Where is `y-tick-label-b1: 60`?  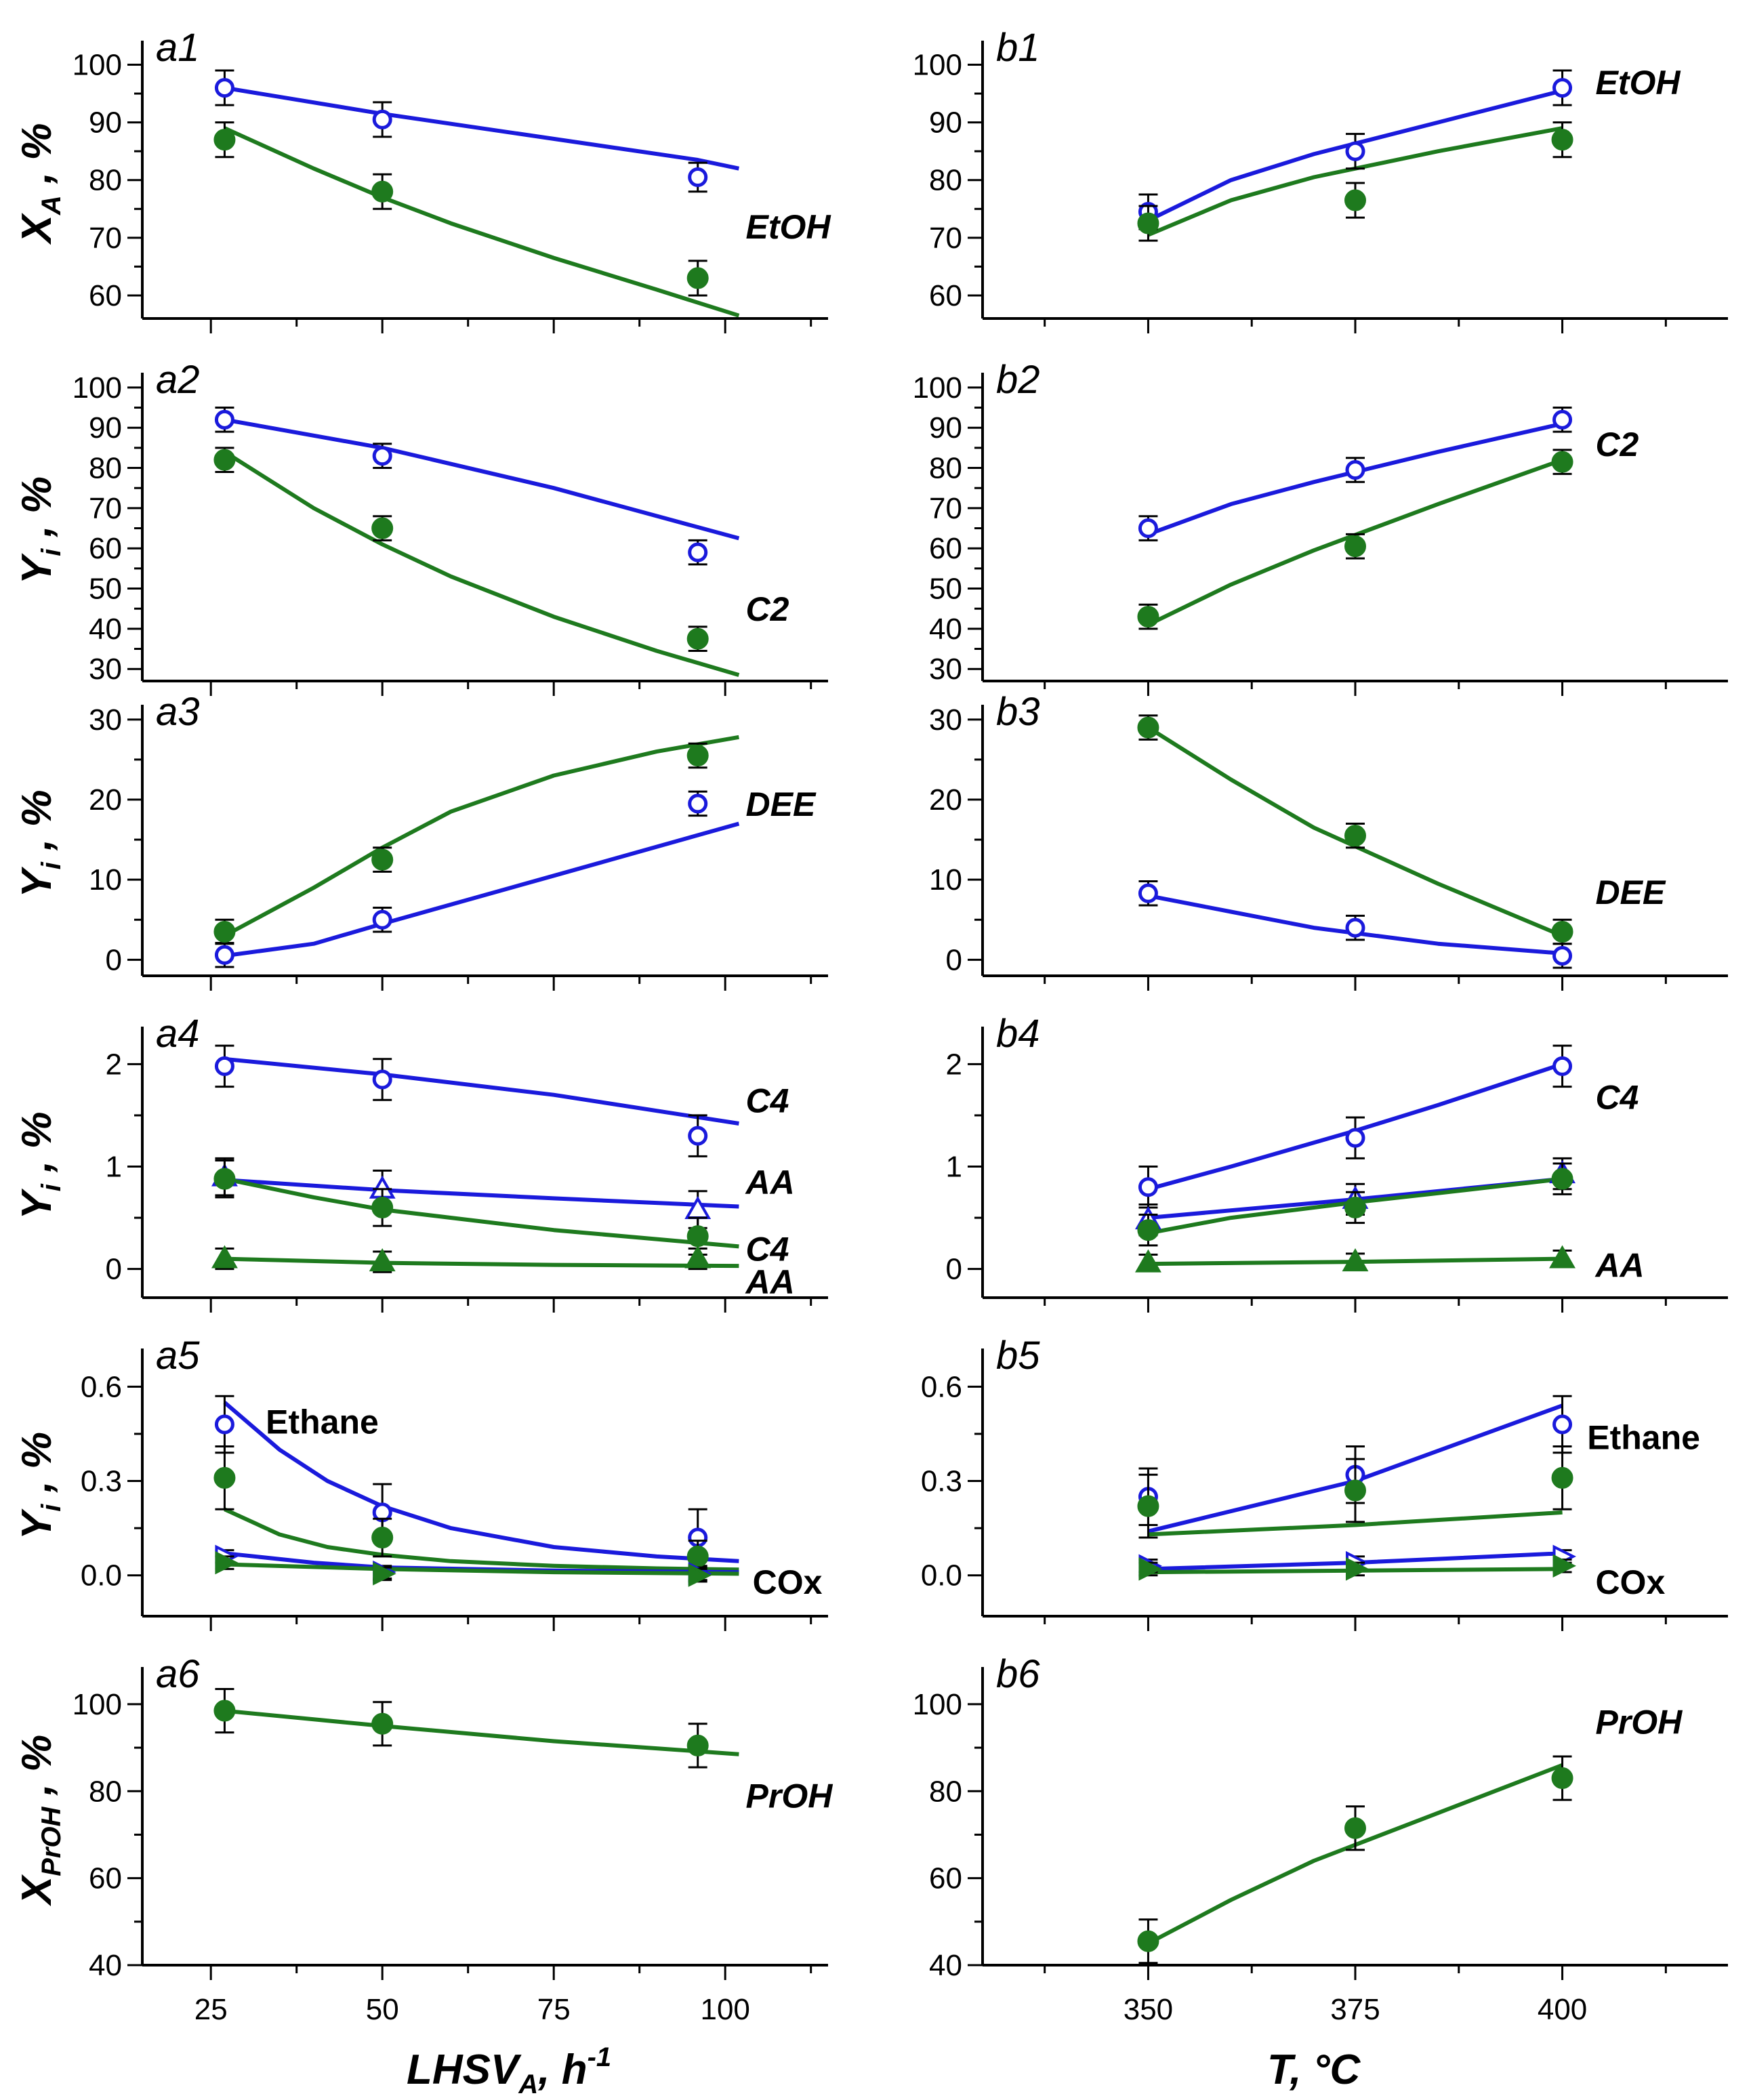 y-tick-label-b1: 60 is located at coordinates (945, 295).